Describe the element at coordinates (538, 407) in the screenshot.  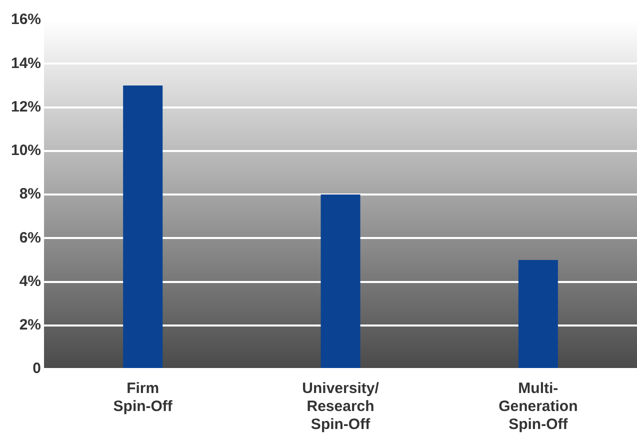
I see `x-tick-label: Multi- Generation Spin-Off` at that location.